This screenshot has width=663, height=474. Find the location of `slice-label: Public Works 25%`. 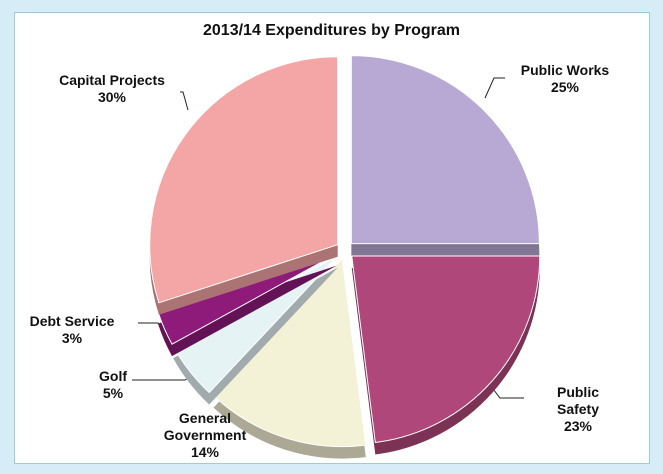

slice-label: Public Works 25% is located at coordinates (565, 79).